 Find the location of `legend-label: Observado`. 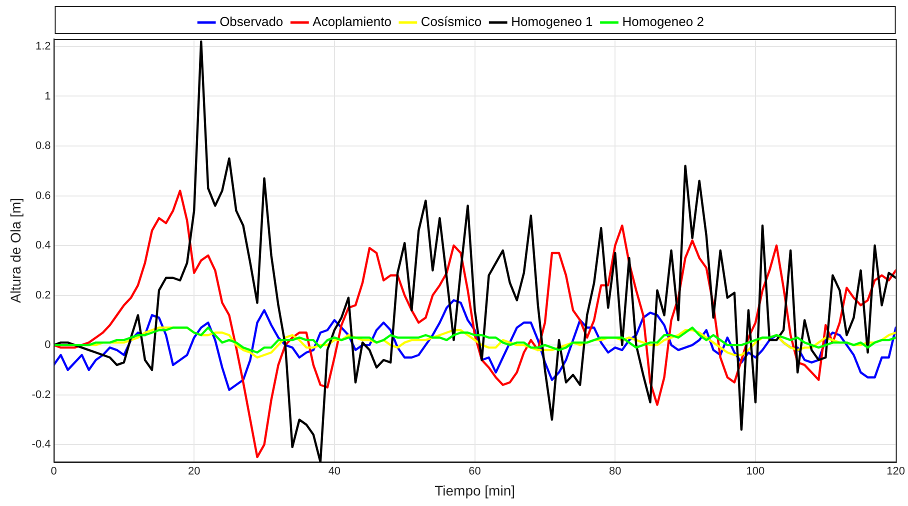

legend-label: Observado is located at coordinates (252, 22).